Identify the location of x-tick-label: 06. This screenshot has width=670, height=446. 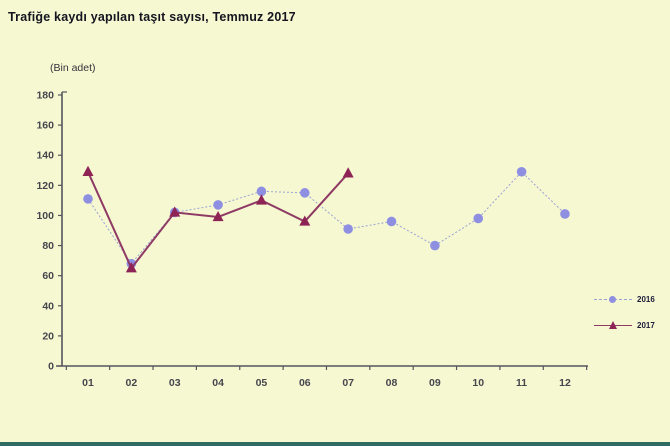
(305, 383).